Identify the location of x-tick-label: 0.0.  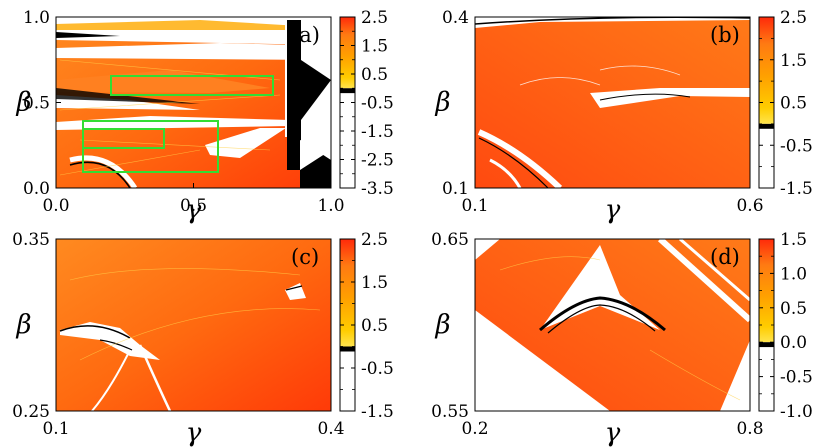
(55, 206).